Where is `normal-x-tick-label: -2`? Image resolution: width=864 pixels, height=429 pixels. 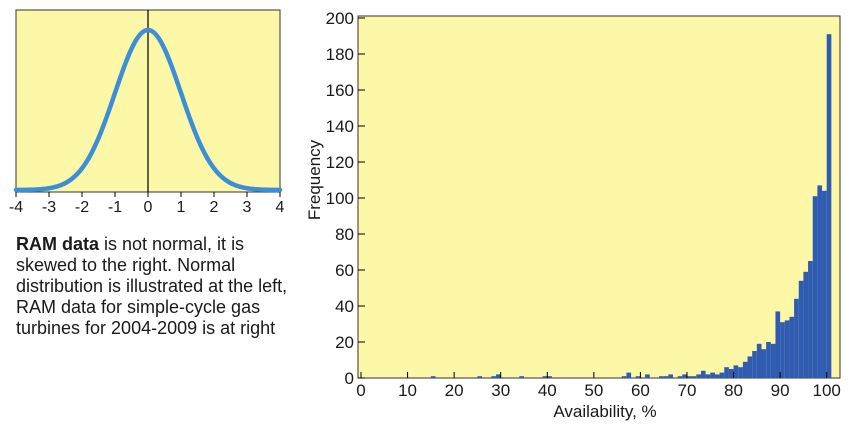 normal-x-tick-label: -2 is located at coordinates (82, 207).